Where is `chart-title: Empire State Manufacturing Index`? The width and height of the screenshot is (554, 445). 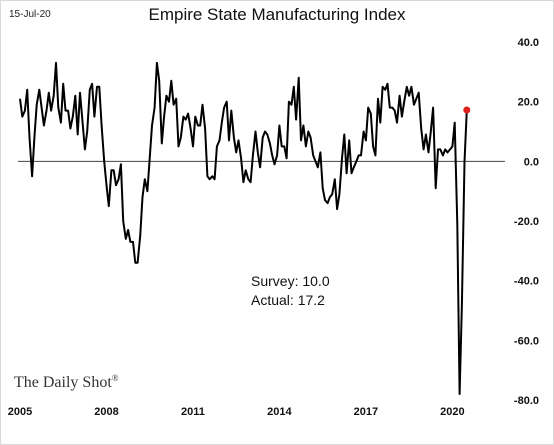 chart-title: Empire State Manufacturing Index is located at coordinates (277, 14).